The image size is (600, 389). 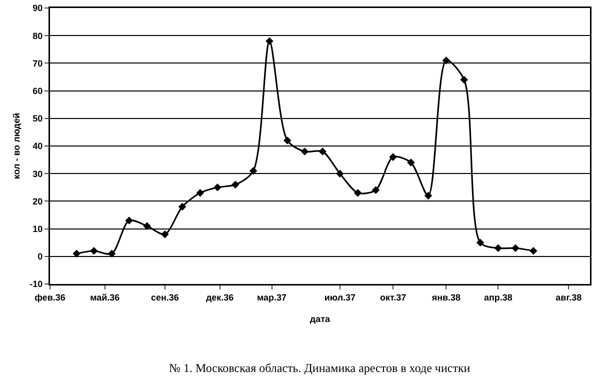 I want to click on x-tick-label: сен.36, so click(x=164, y=297).